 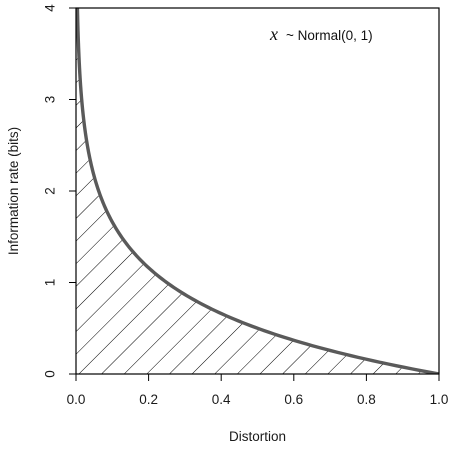 I want to click on x-tick-label: 0.8, so click(x=366, y=399).